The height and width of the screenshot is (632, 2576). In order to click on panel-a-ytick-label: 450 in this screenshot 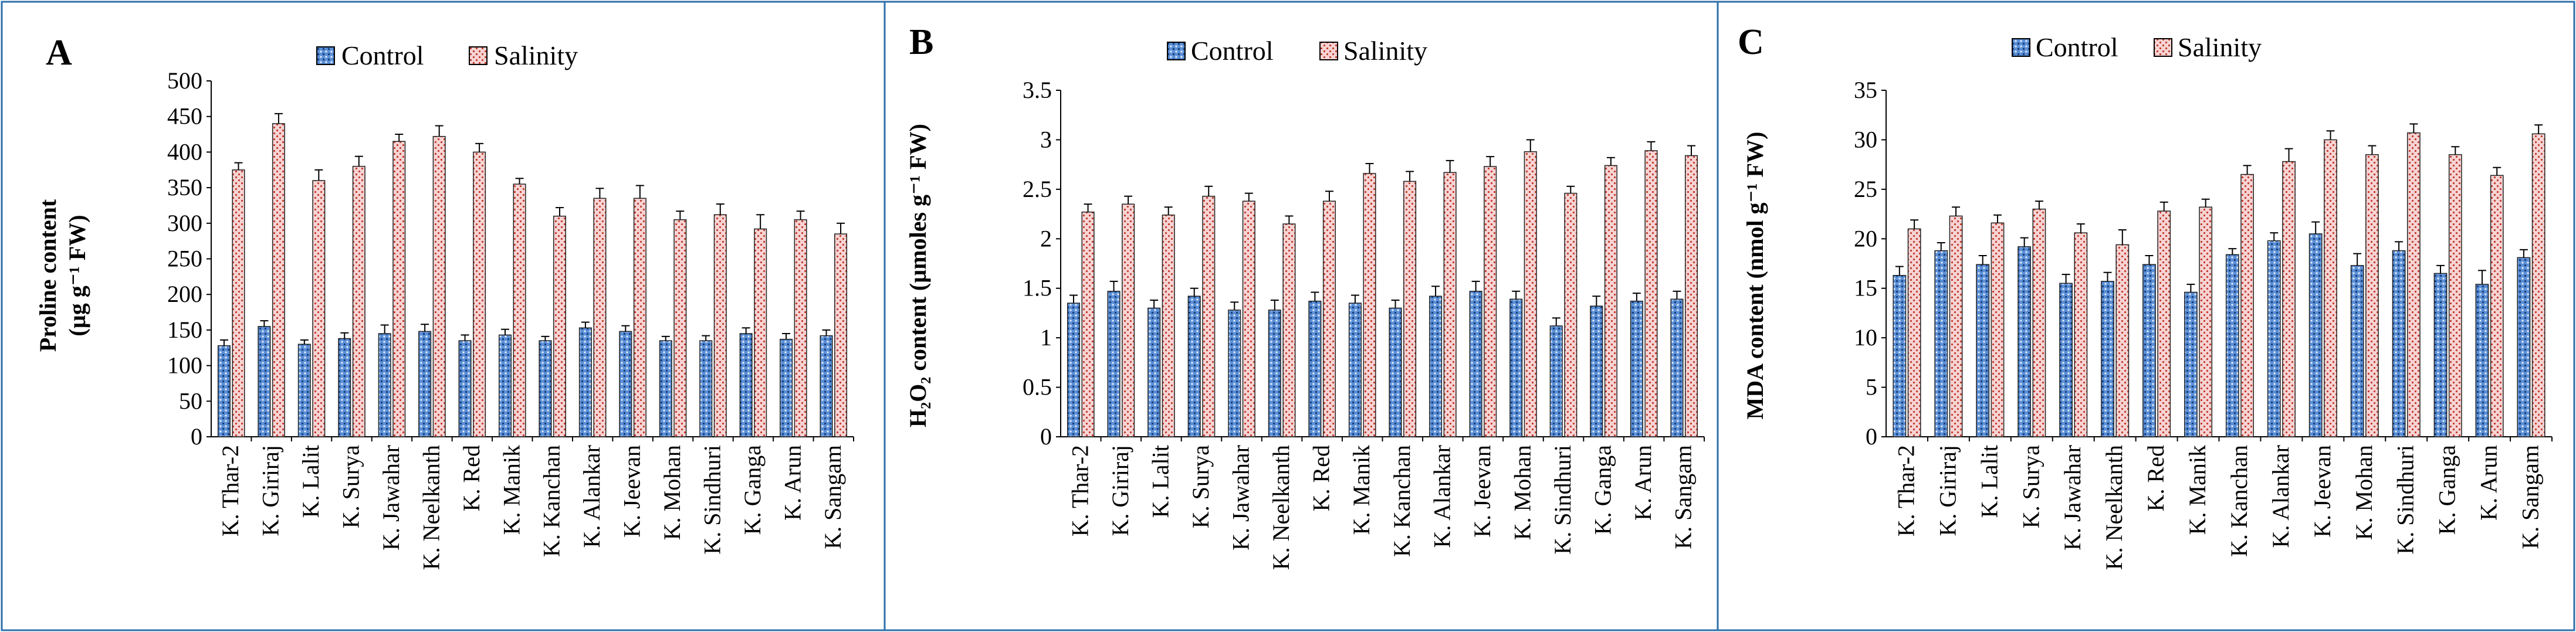, I will do `click(184, 116)`.